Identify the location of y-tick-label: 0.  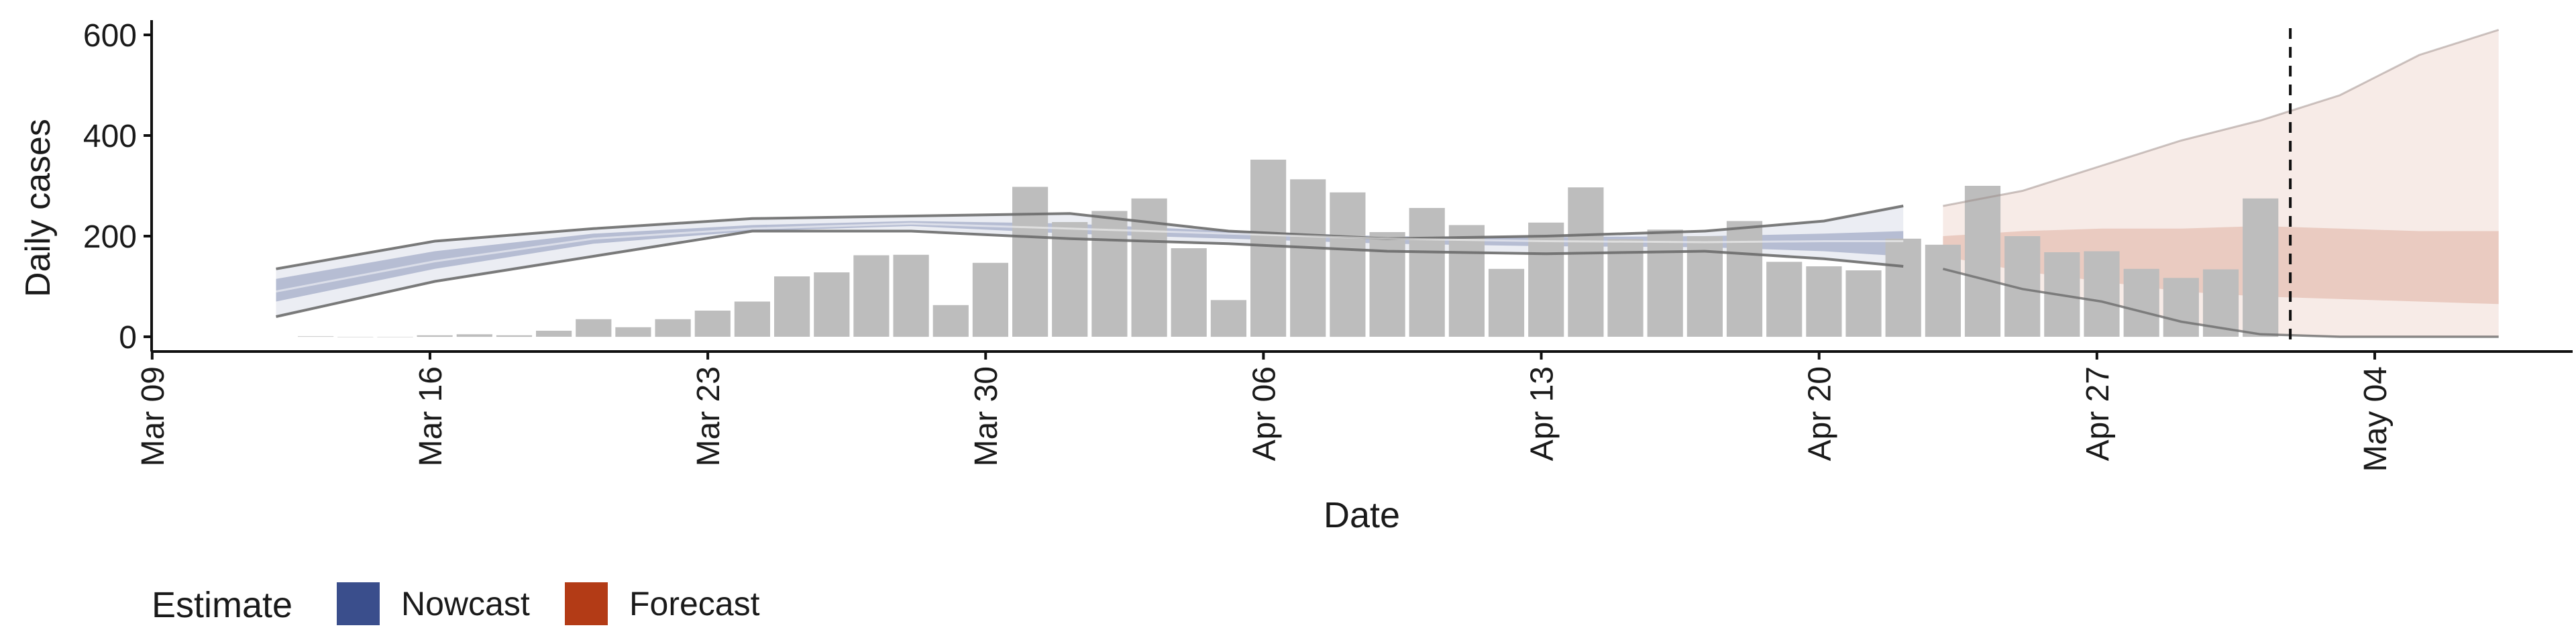
(128, 338).